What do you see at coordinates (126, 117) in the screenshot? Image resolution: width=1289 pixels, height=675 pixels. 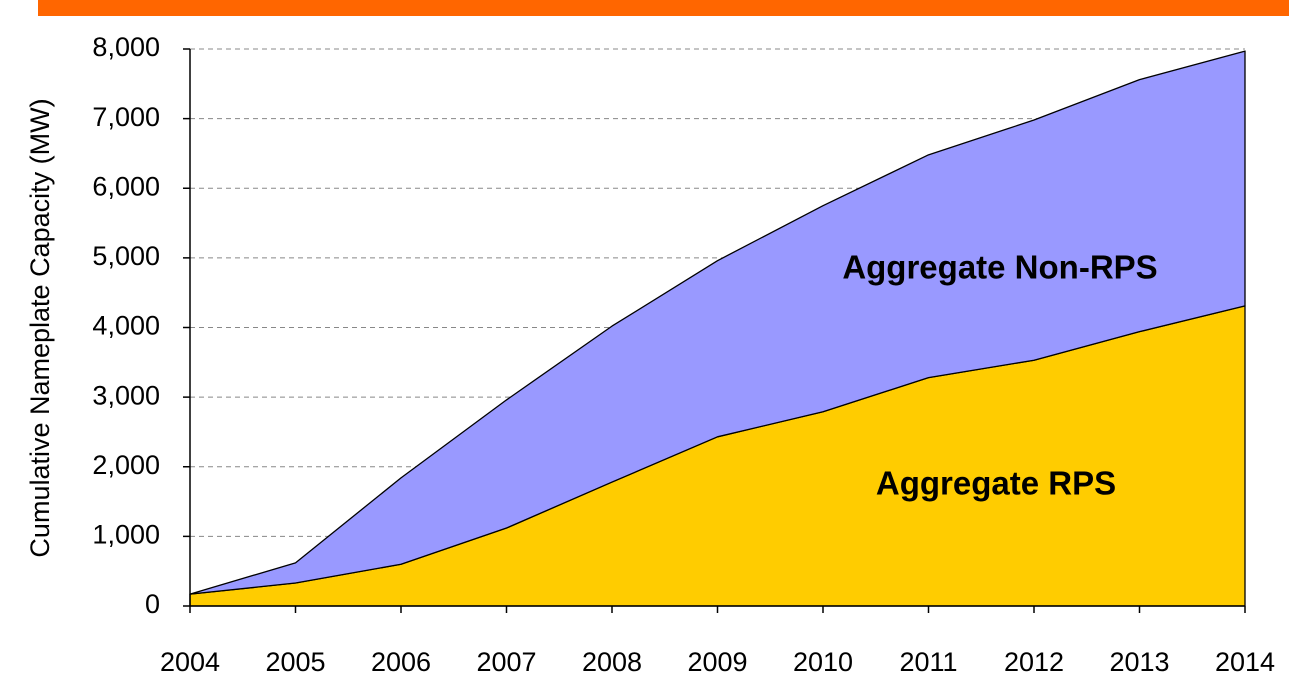 I see `y-tick-label: 7,000` at bounding box center [126, 117].